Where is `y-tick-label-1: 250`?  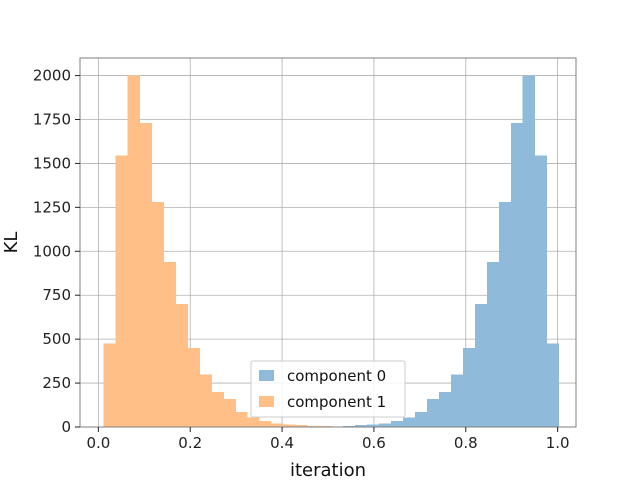
y-tick-label-1: 250 is located at coordinates (56, 383).